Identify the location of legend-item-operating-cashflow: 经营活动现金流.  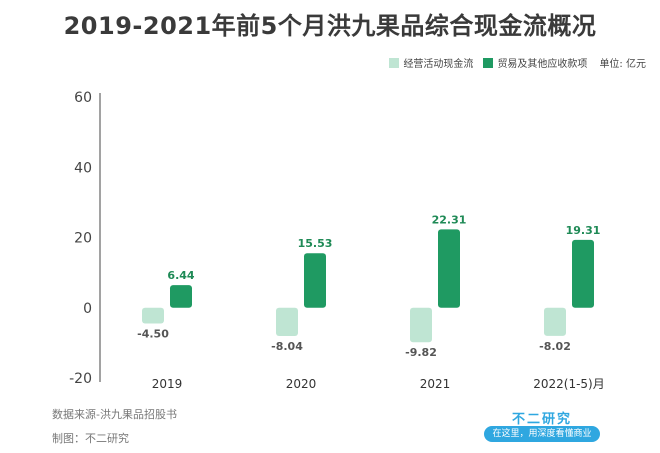
(431, 62).